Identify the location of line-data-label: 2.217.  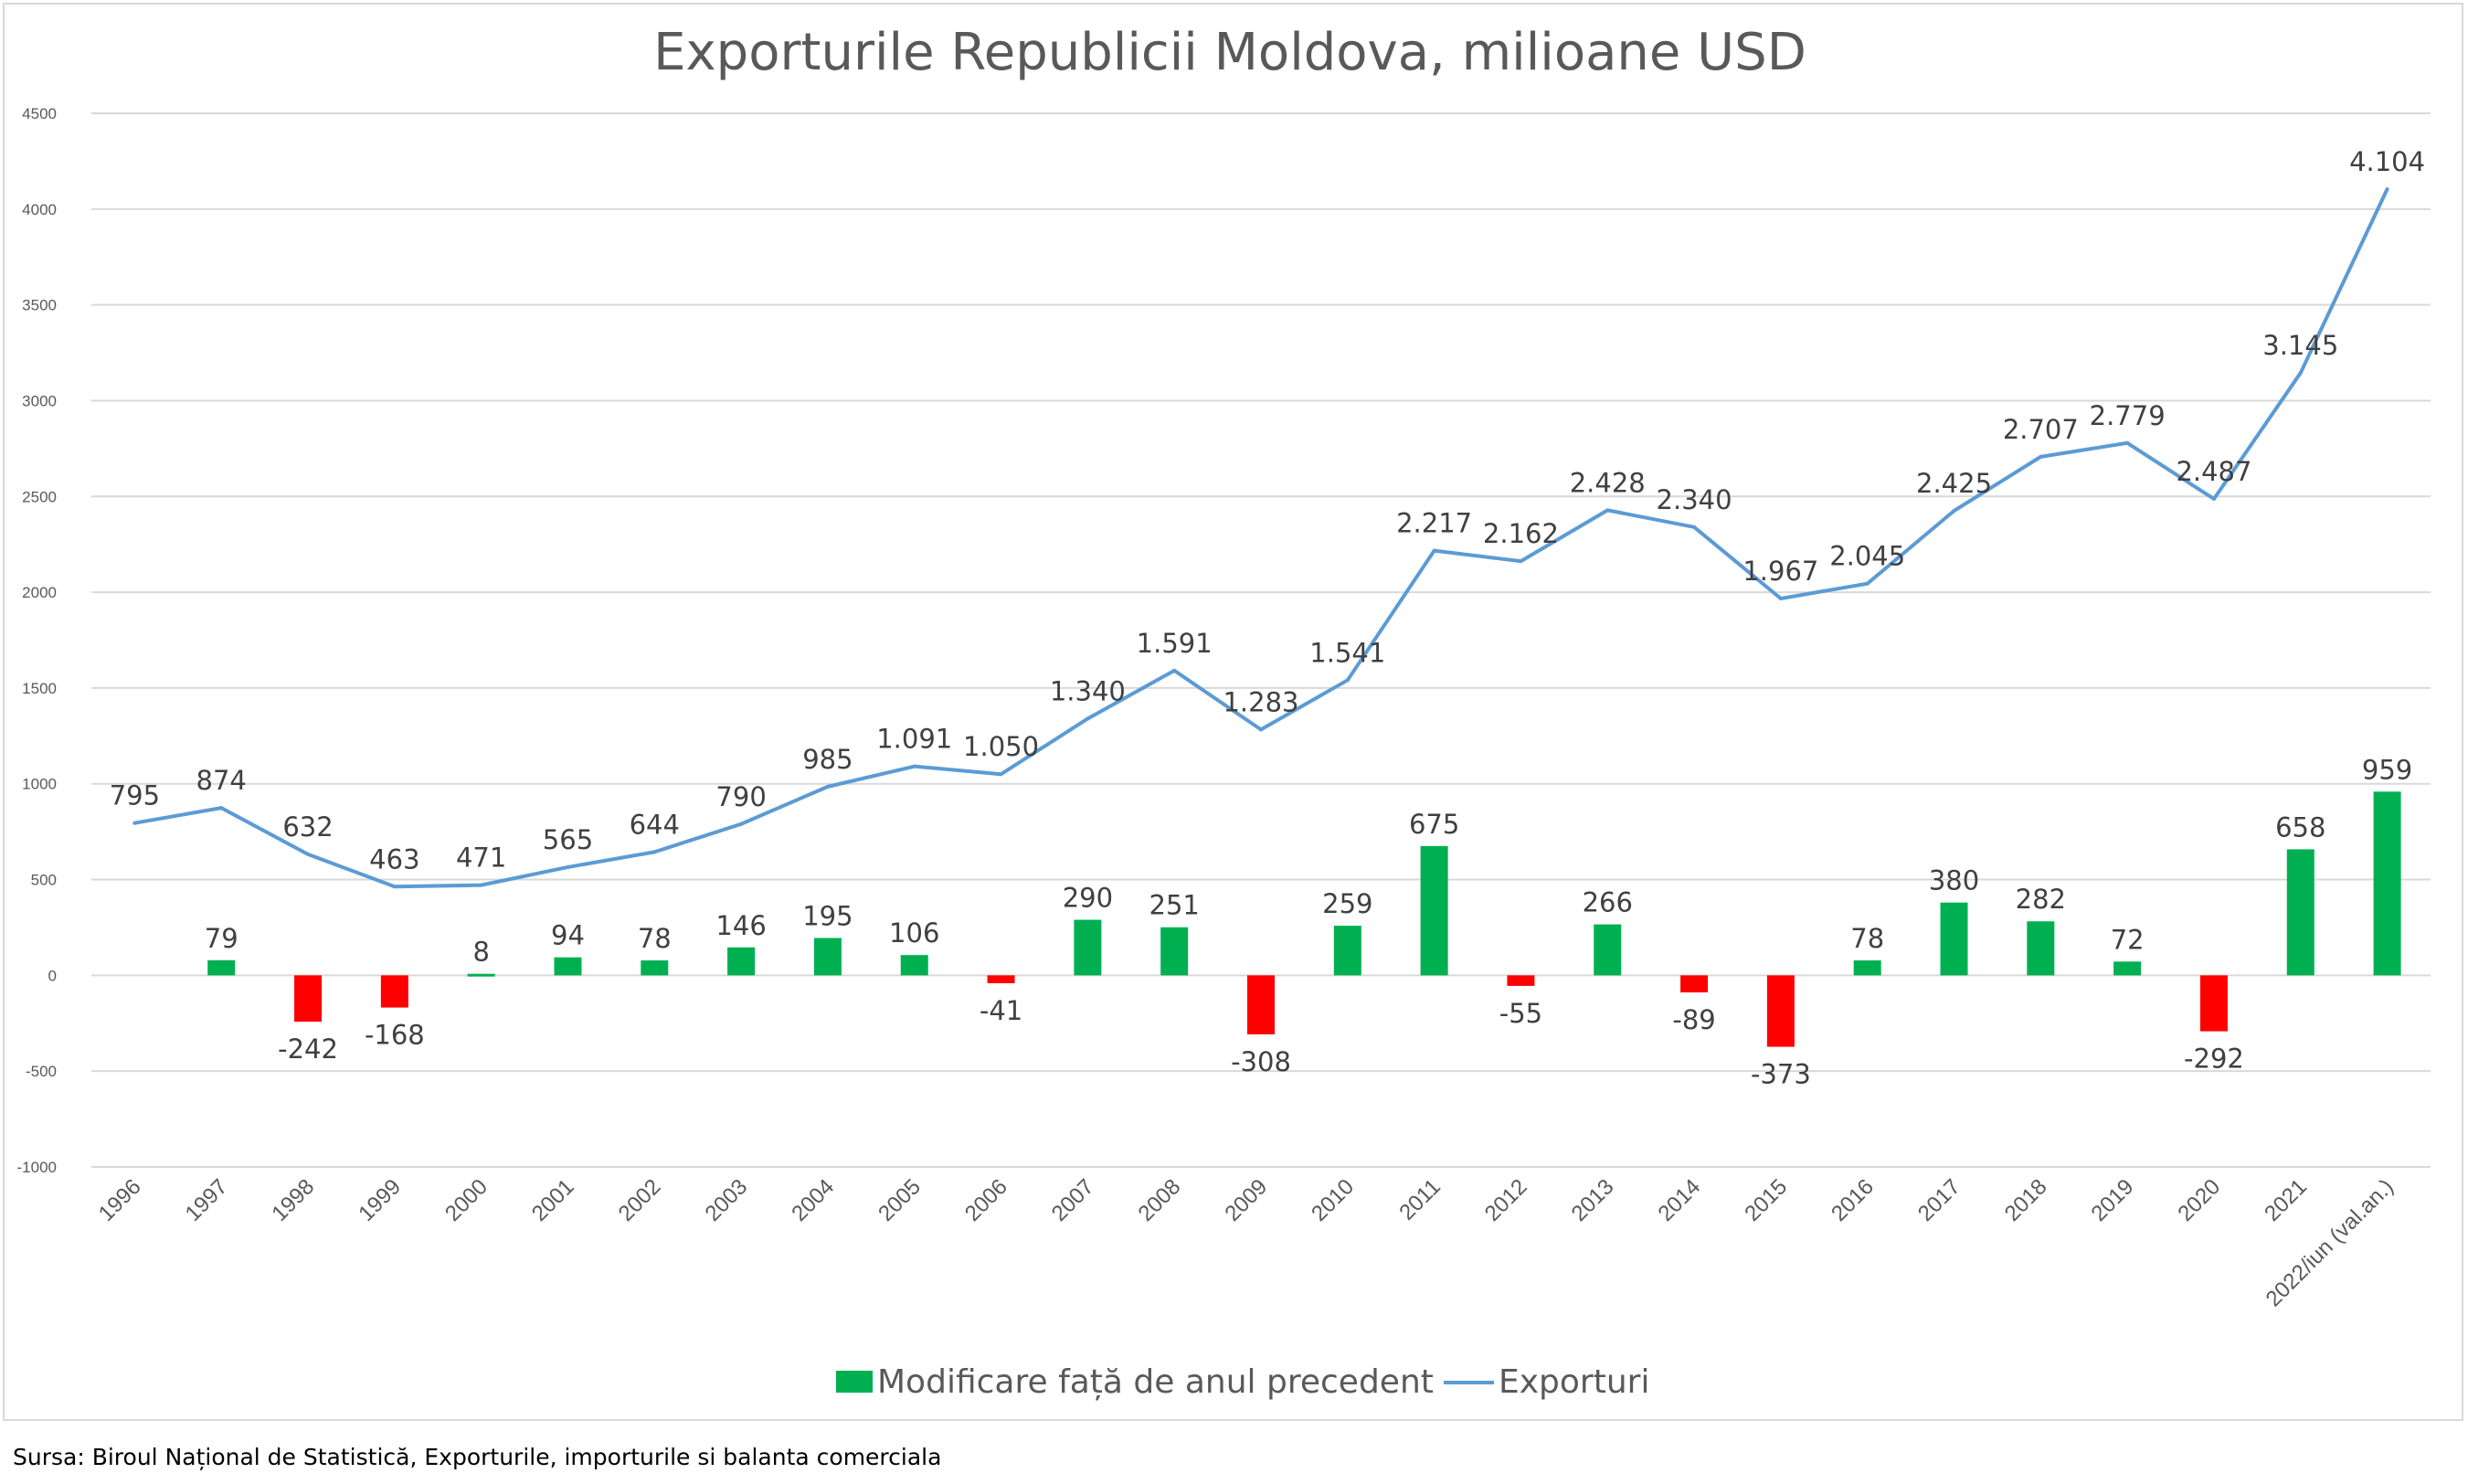
(1434, 523).